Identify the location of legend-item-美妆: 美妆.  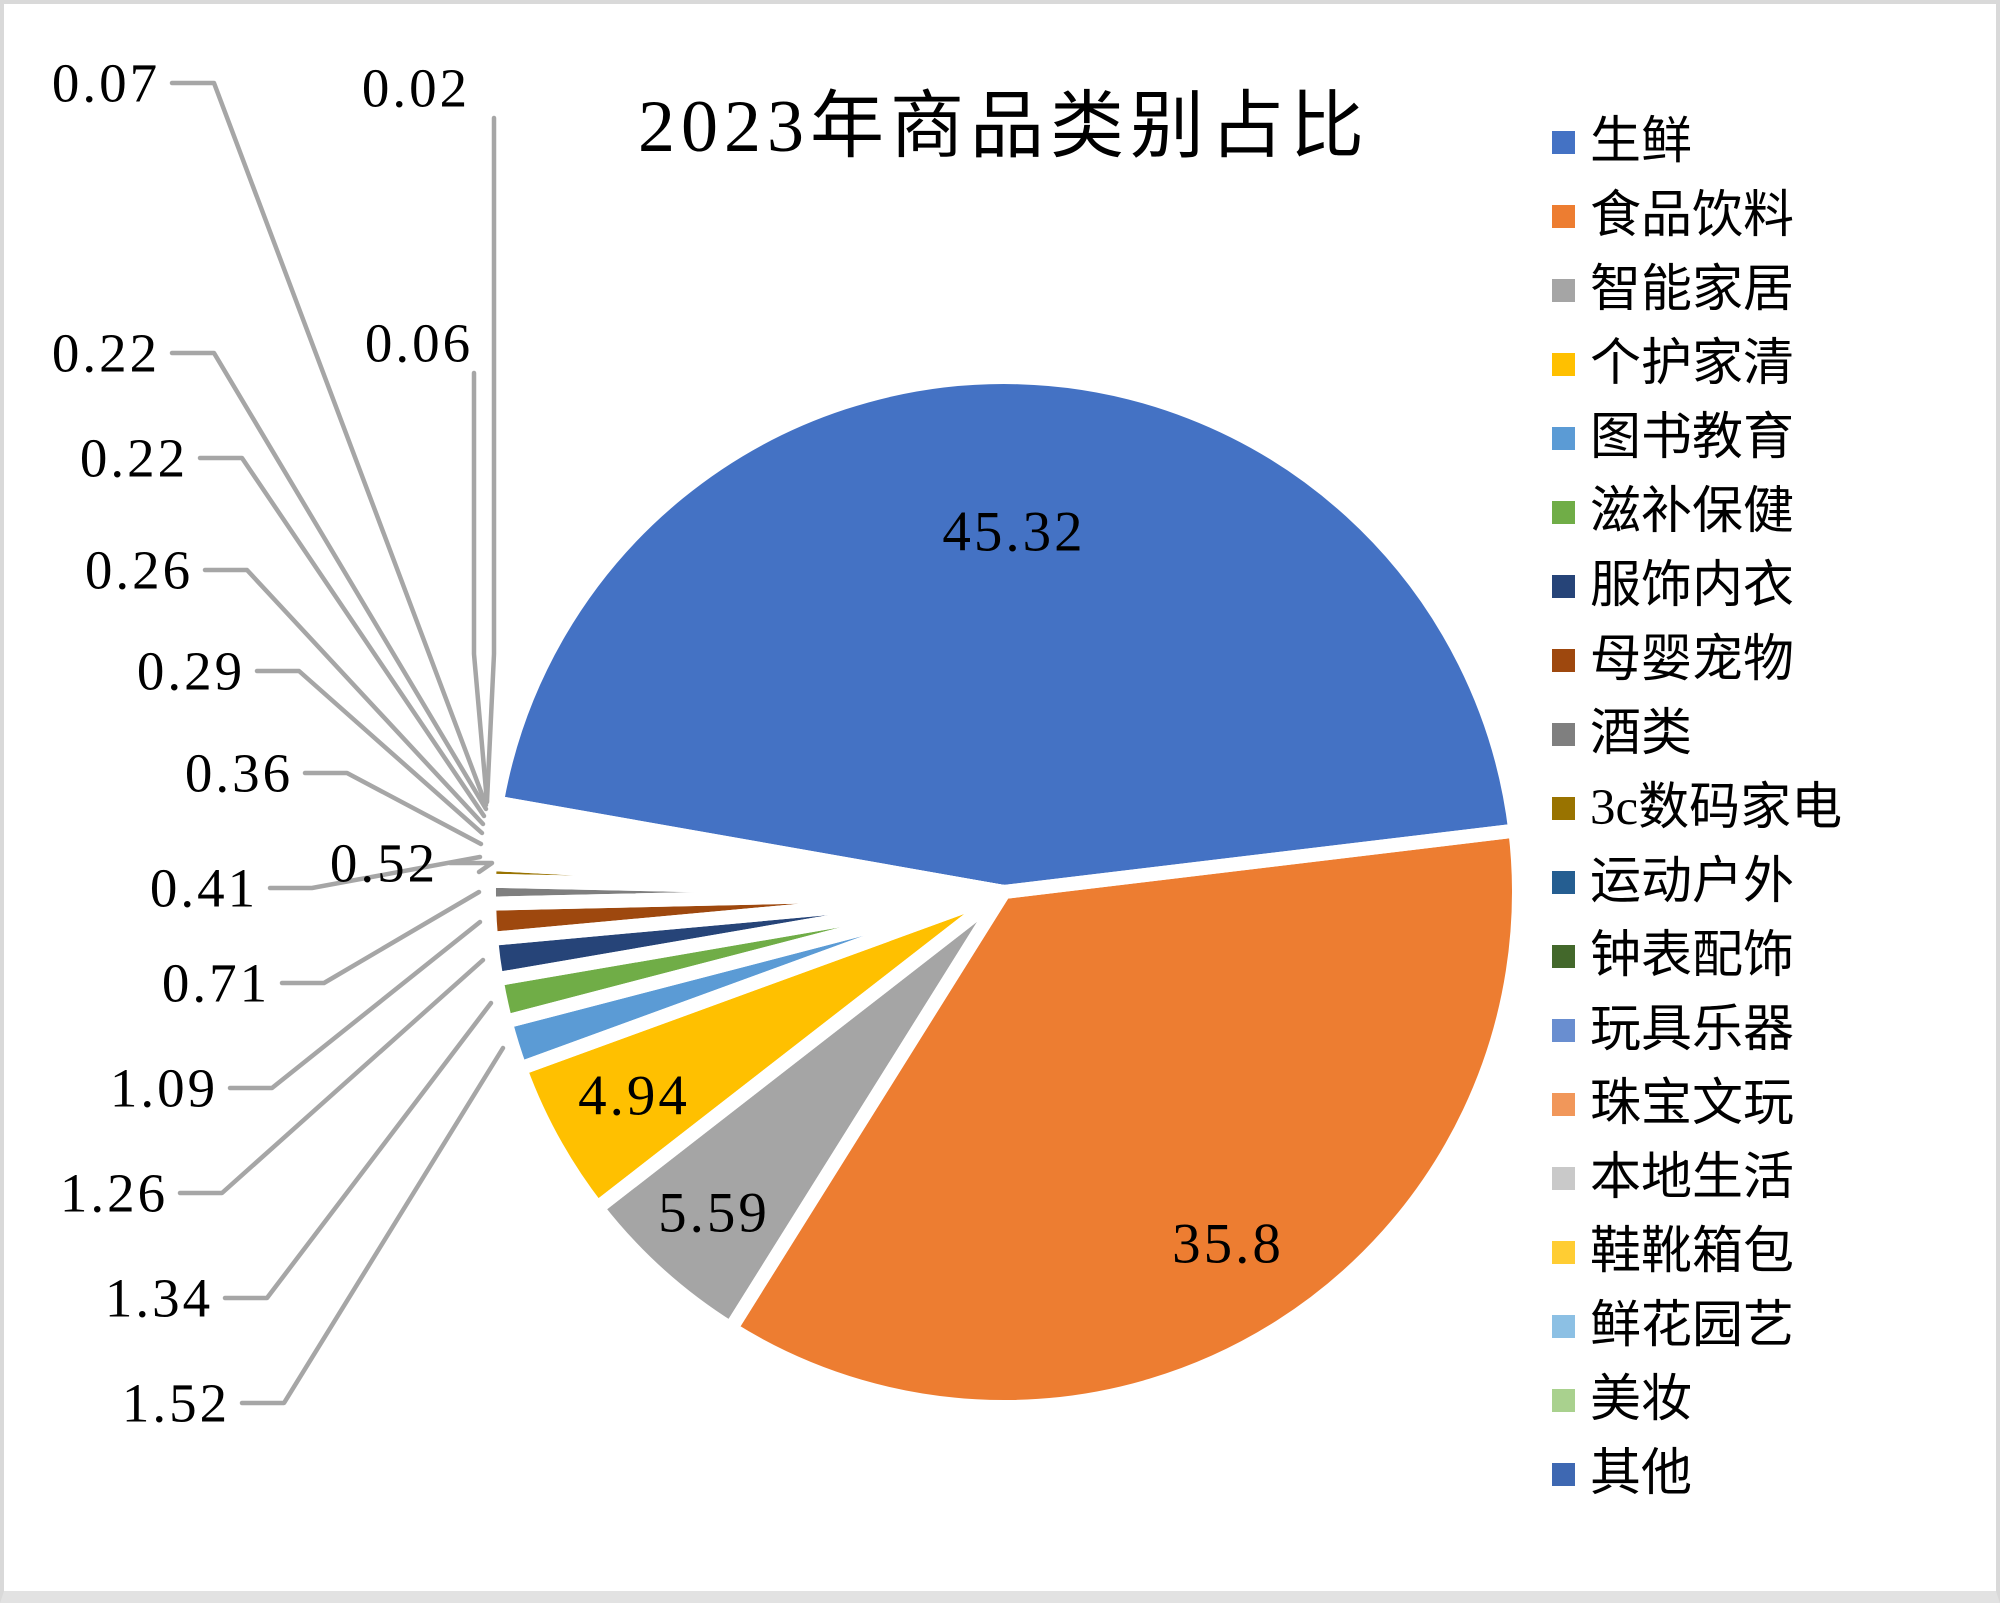
(1697, 1400).